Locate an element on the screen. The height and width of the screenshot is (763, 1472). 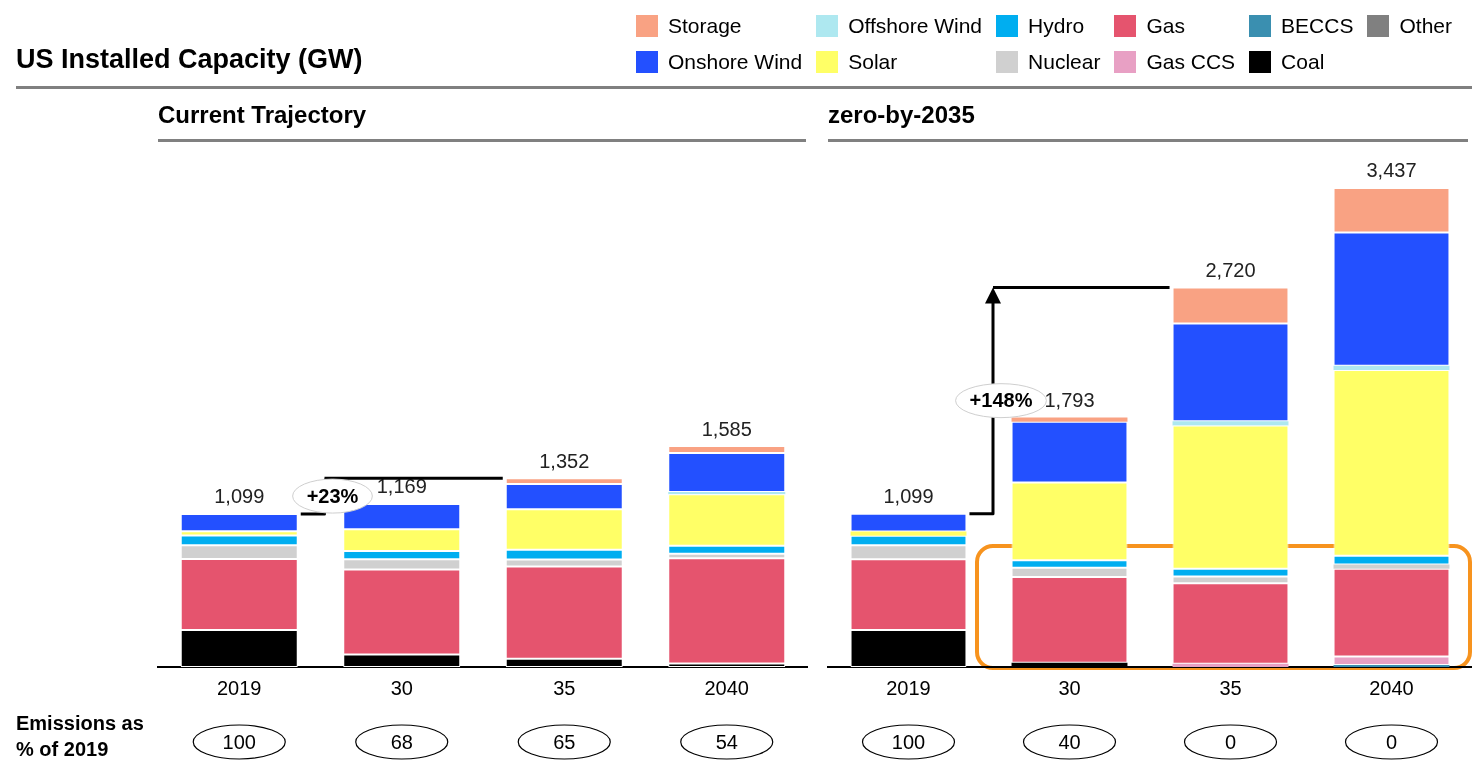
annotation: 1,169 is located at coordinates (401, 486).